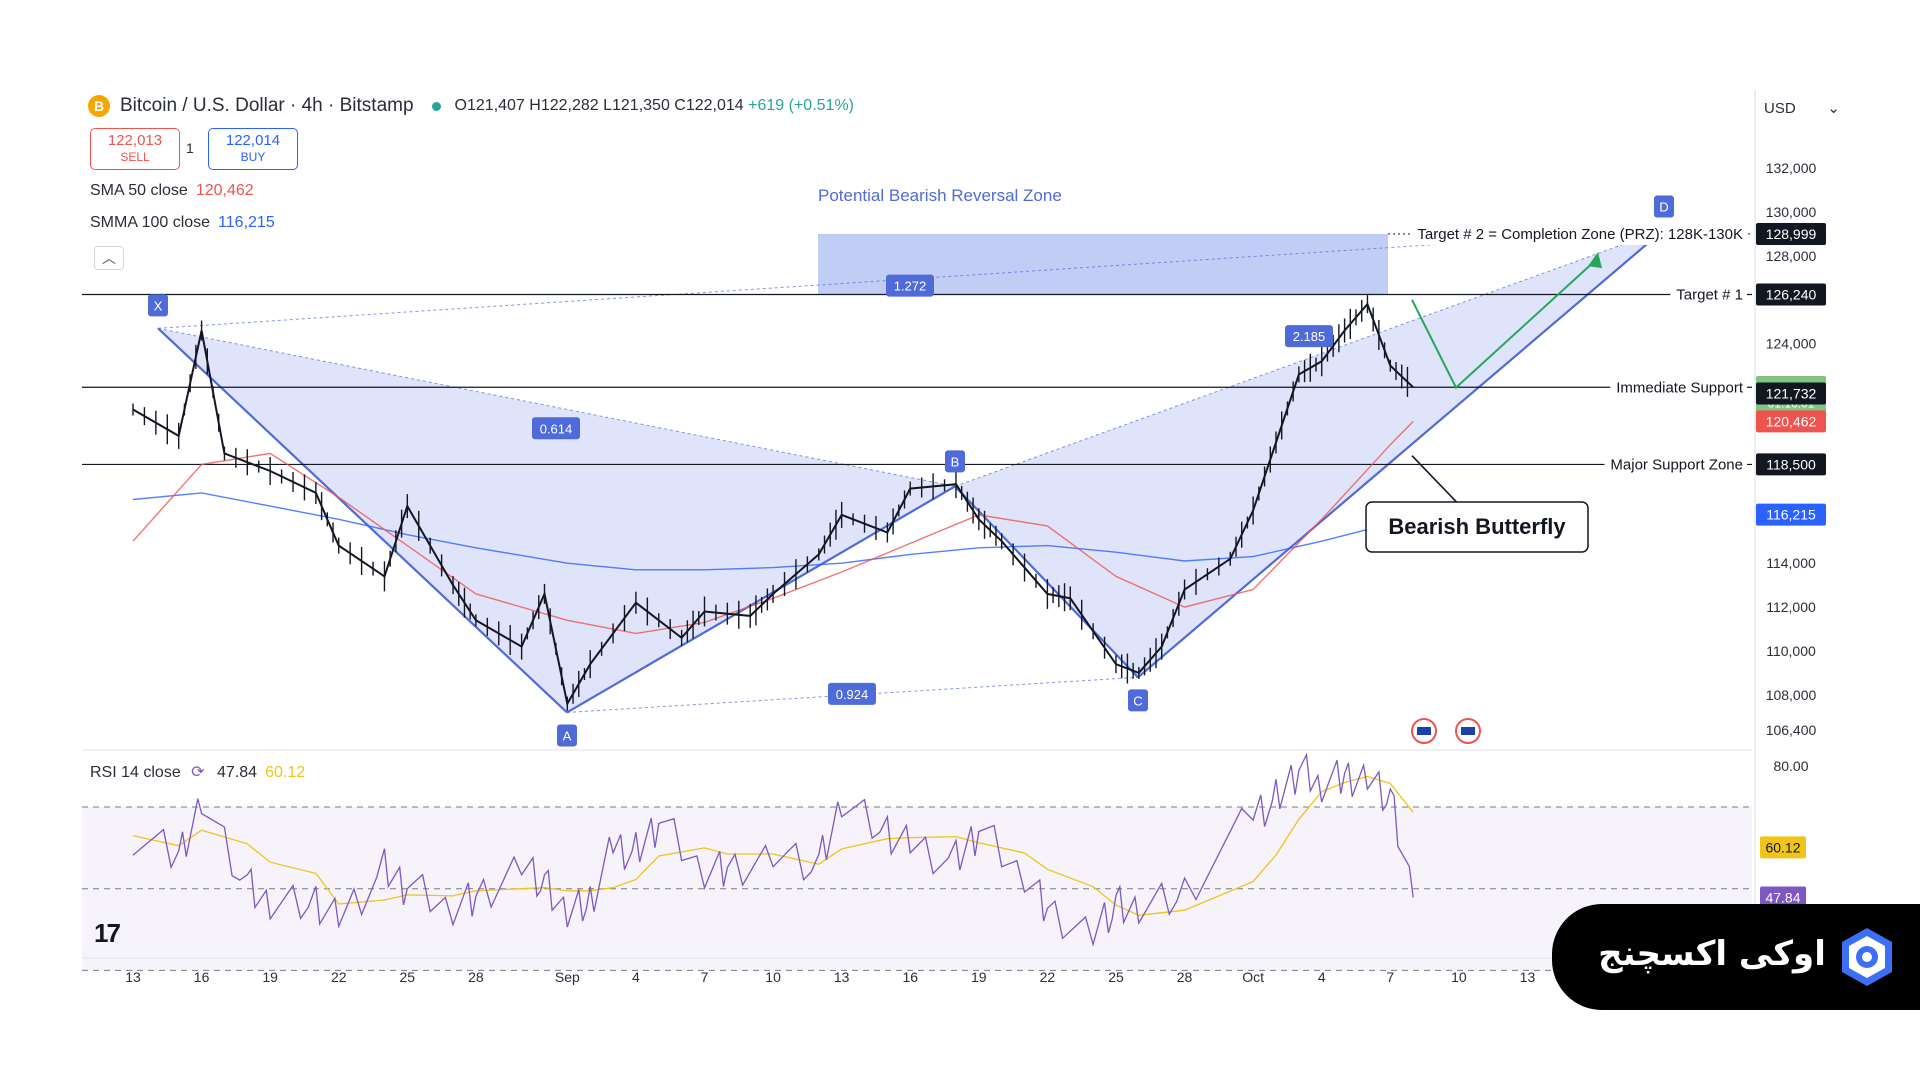 Image resolution: width=1920 pixels, height=1080 pixels. What do you see at coordinates (1116, 977) in the screenshot?
I see `x-tick-14: 25` at bounding box center [1116, 977].